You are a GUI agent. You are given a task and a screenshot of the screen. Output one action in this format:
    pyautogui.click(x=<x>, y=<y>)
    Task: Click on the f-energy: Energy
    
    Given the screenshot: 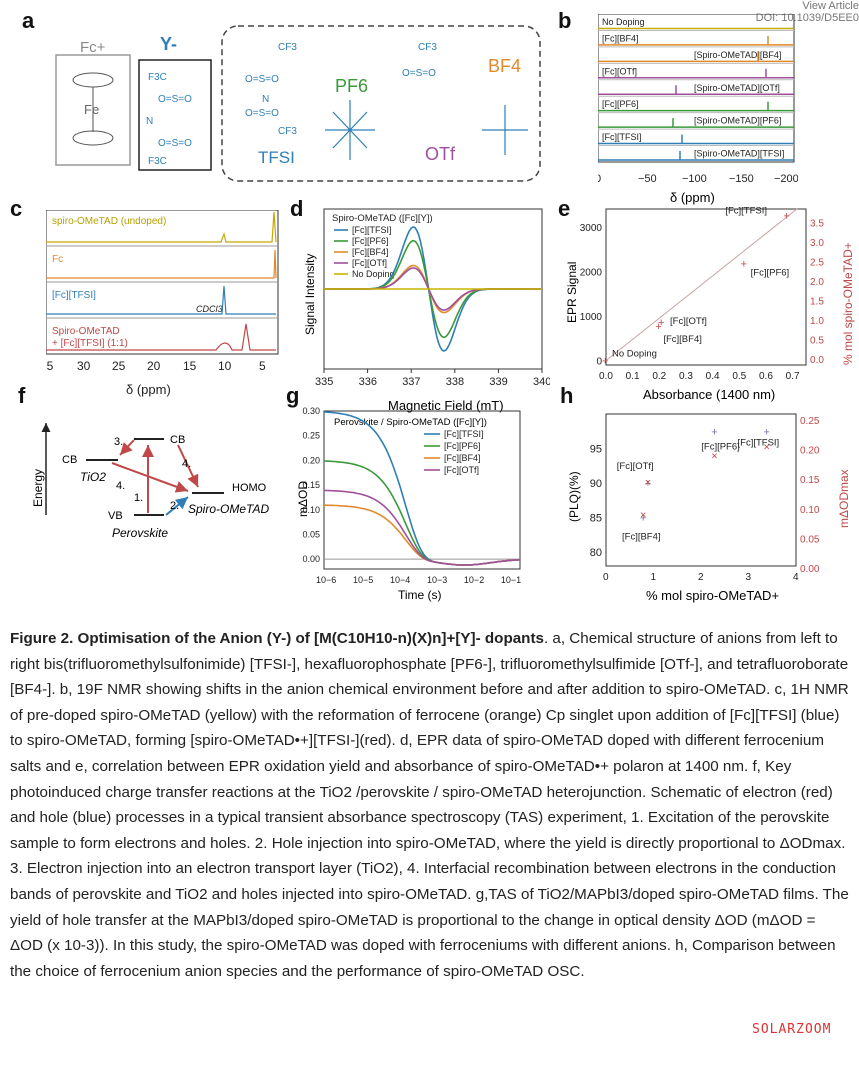 What is the action you would take?
    pyautogui.click(x=38, y=488)
    